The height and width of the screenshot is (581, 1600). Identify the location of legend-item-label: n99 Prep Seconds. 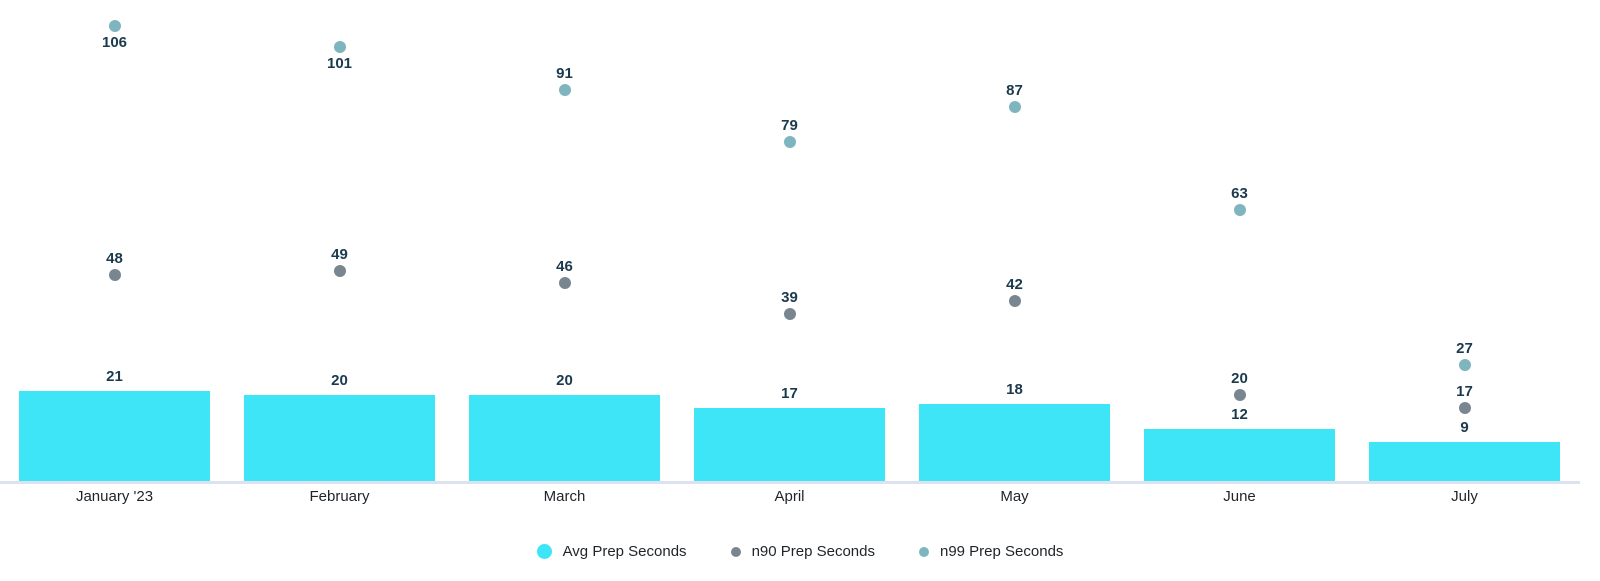
(1001, 551).